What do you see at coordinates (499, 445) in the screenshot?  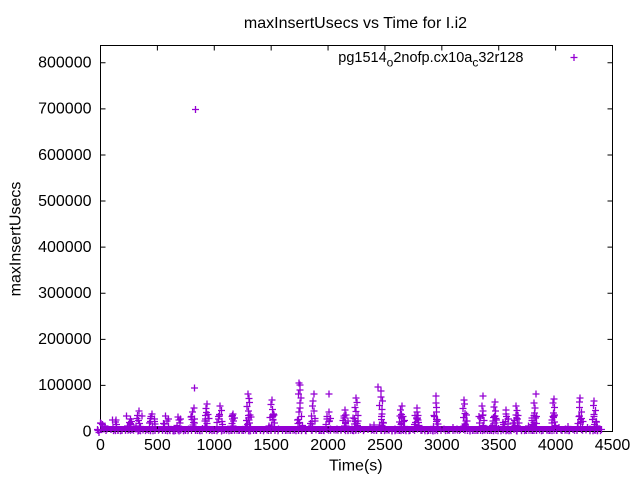 I see `svg-text: 3500` at bounding box center [499, 445].